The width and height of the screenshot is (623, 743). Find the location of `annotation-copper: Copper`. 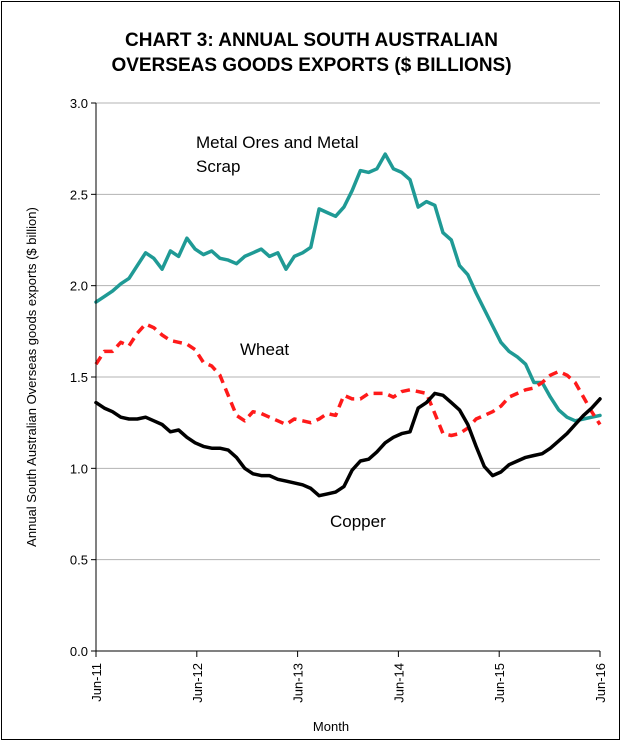

annotation-copper: Copper is located at coordinates (358, 521).